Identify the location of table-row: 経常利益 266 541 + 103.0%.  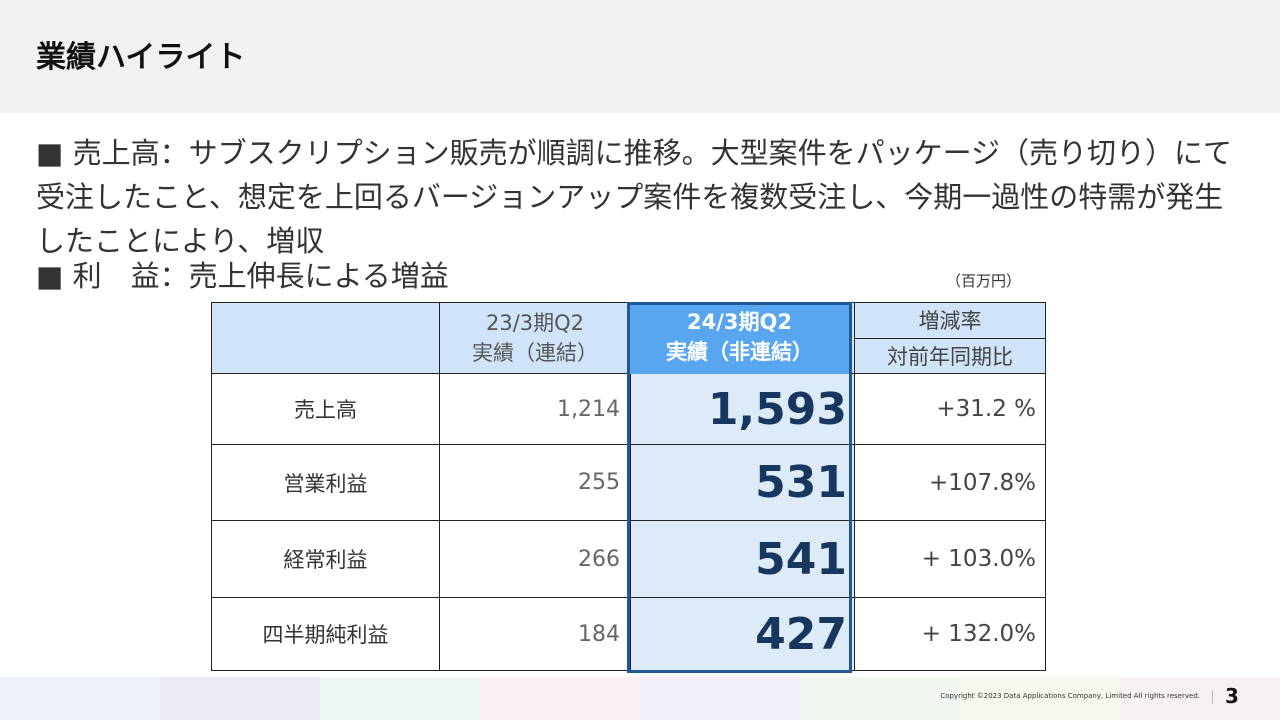
(628, 559).